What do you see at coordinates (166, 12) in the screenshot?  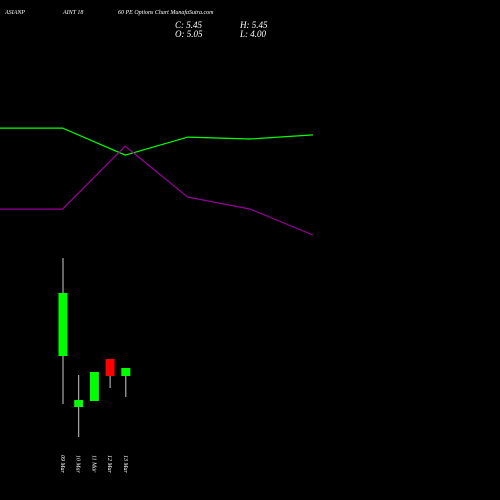 I see `title-part: 60 PE Options Chart MunafaSutra.com` at bounding box center [166, 12].